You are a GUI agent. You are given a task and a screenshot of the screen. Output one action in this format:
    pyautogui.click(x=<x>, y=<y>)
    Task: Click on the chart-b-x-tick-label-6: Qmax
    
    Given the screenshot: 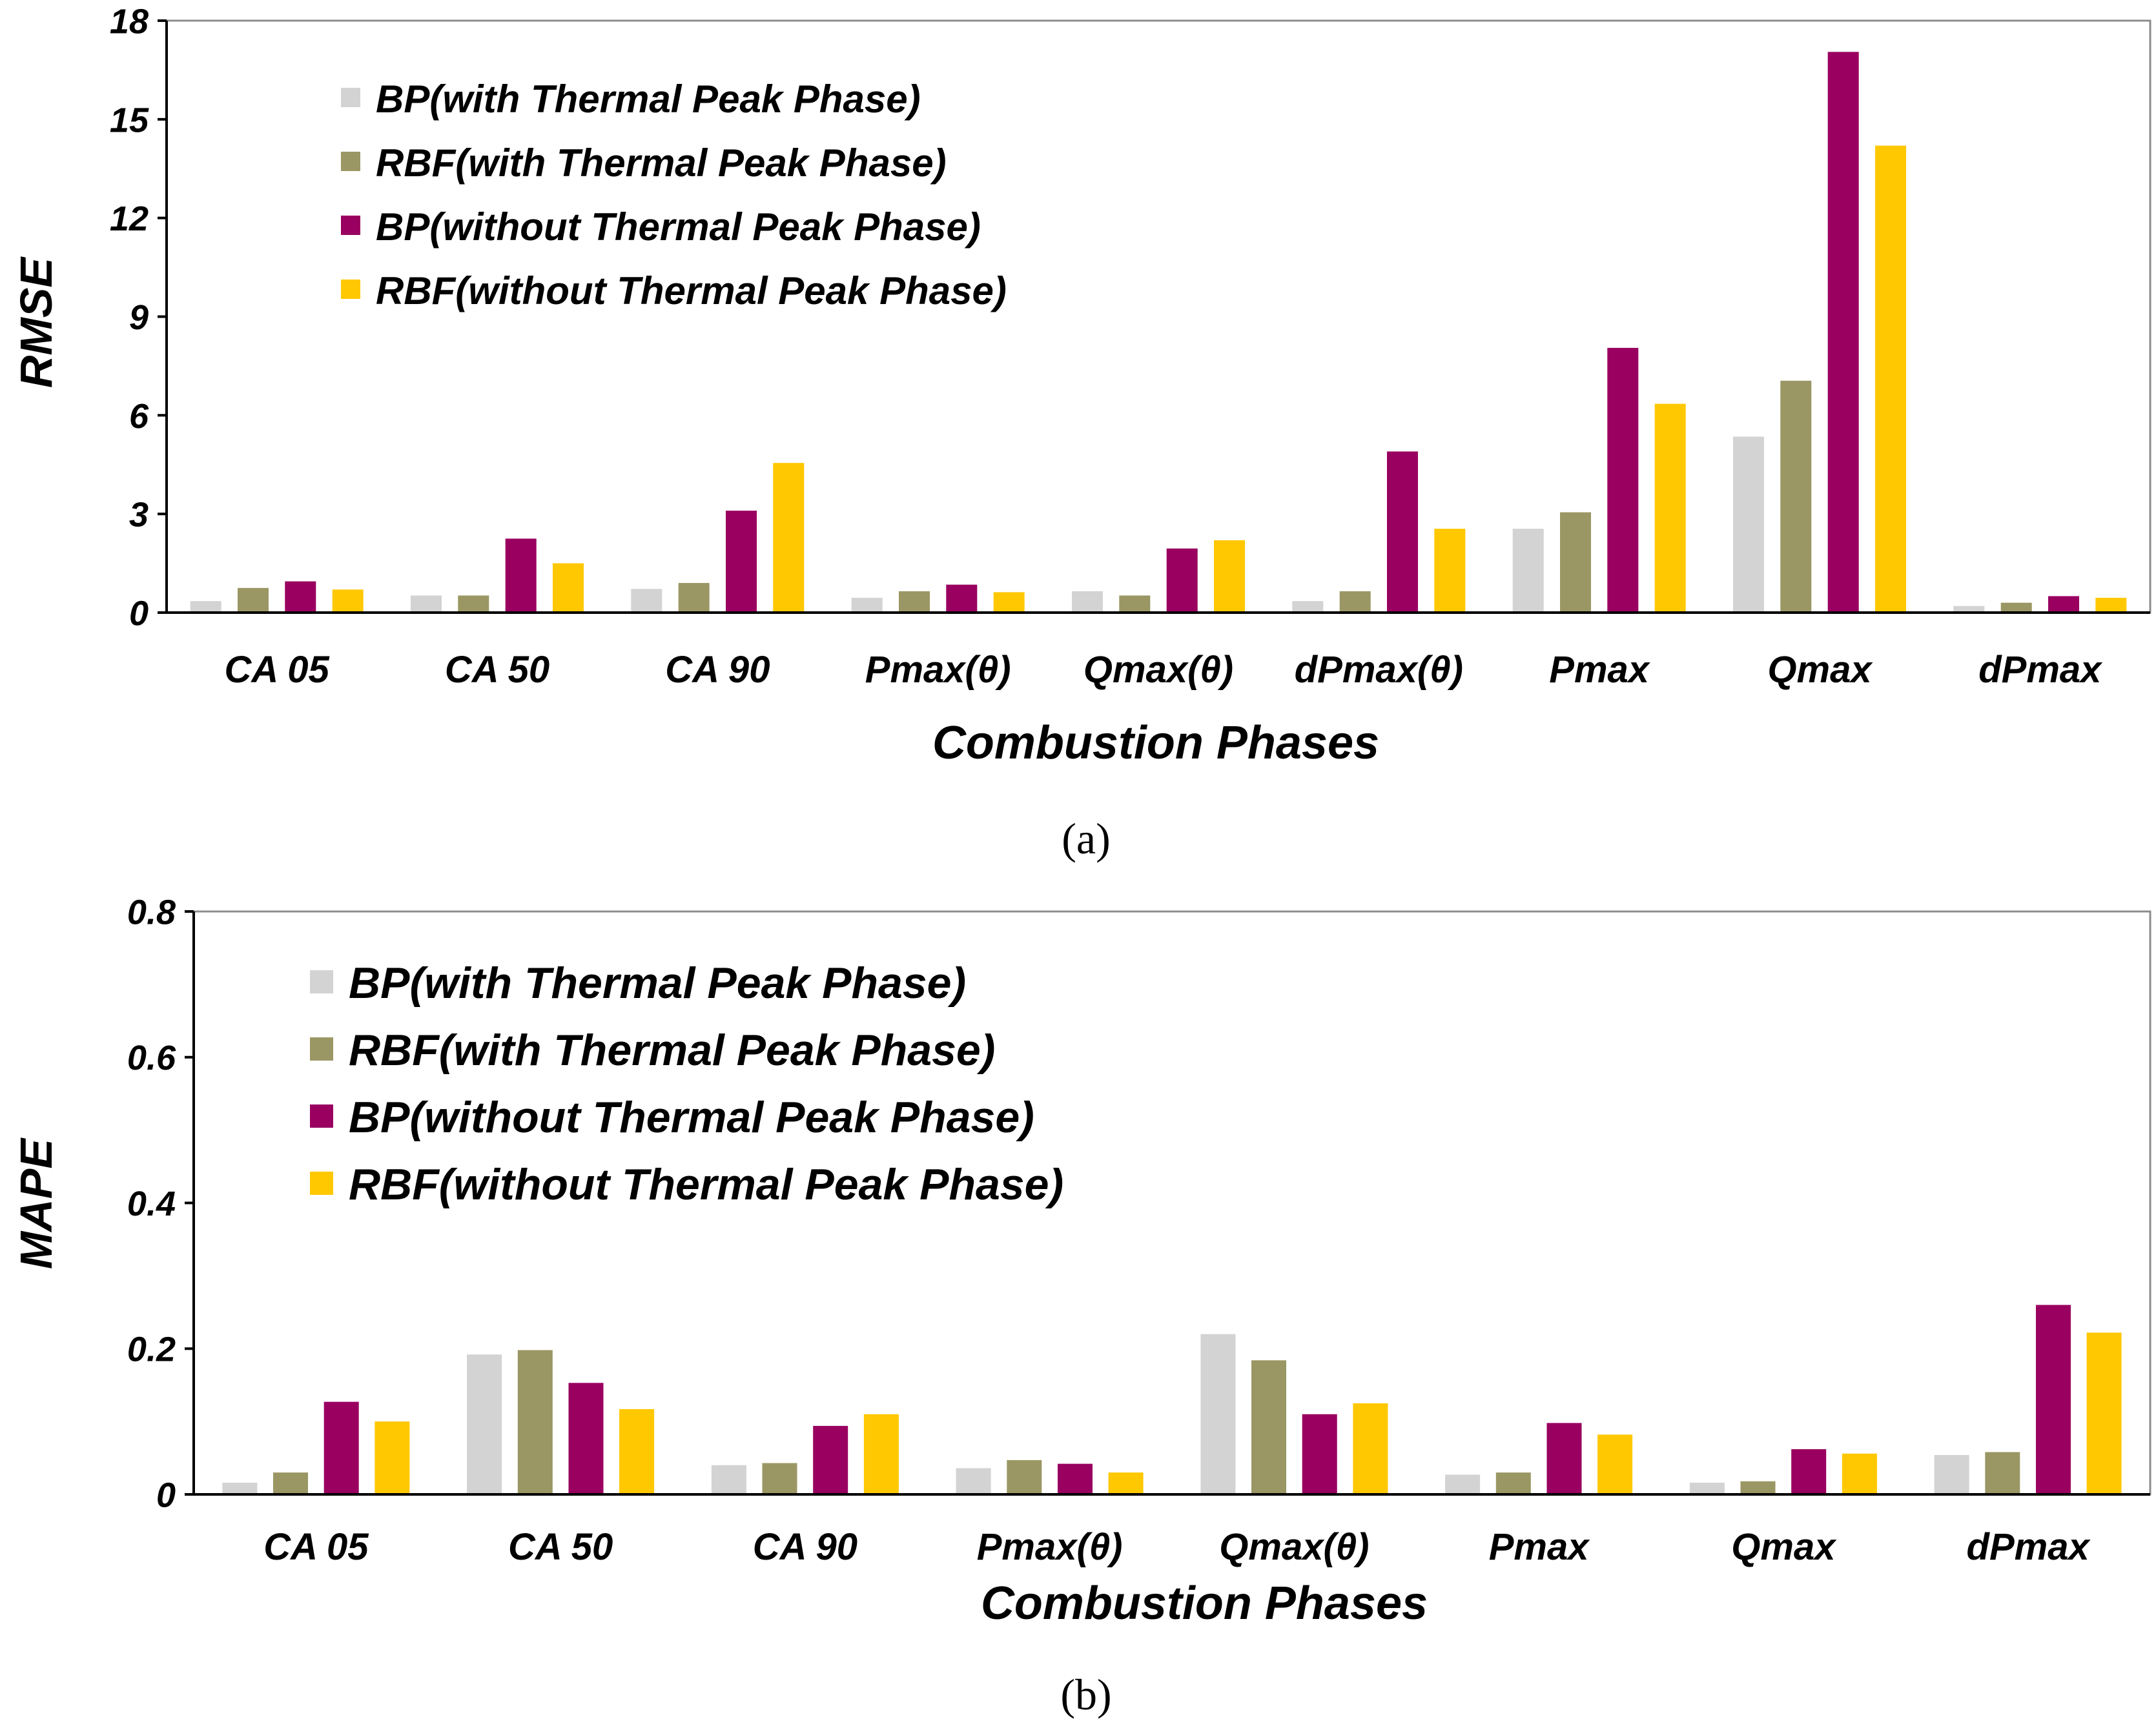 What is the action you would take?
    pyautogui.click(x=1784, y=1547)
    